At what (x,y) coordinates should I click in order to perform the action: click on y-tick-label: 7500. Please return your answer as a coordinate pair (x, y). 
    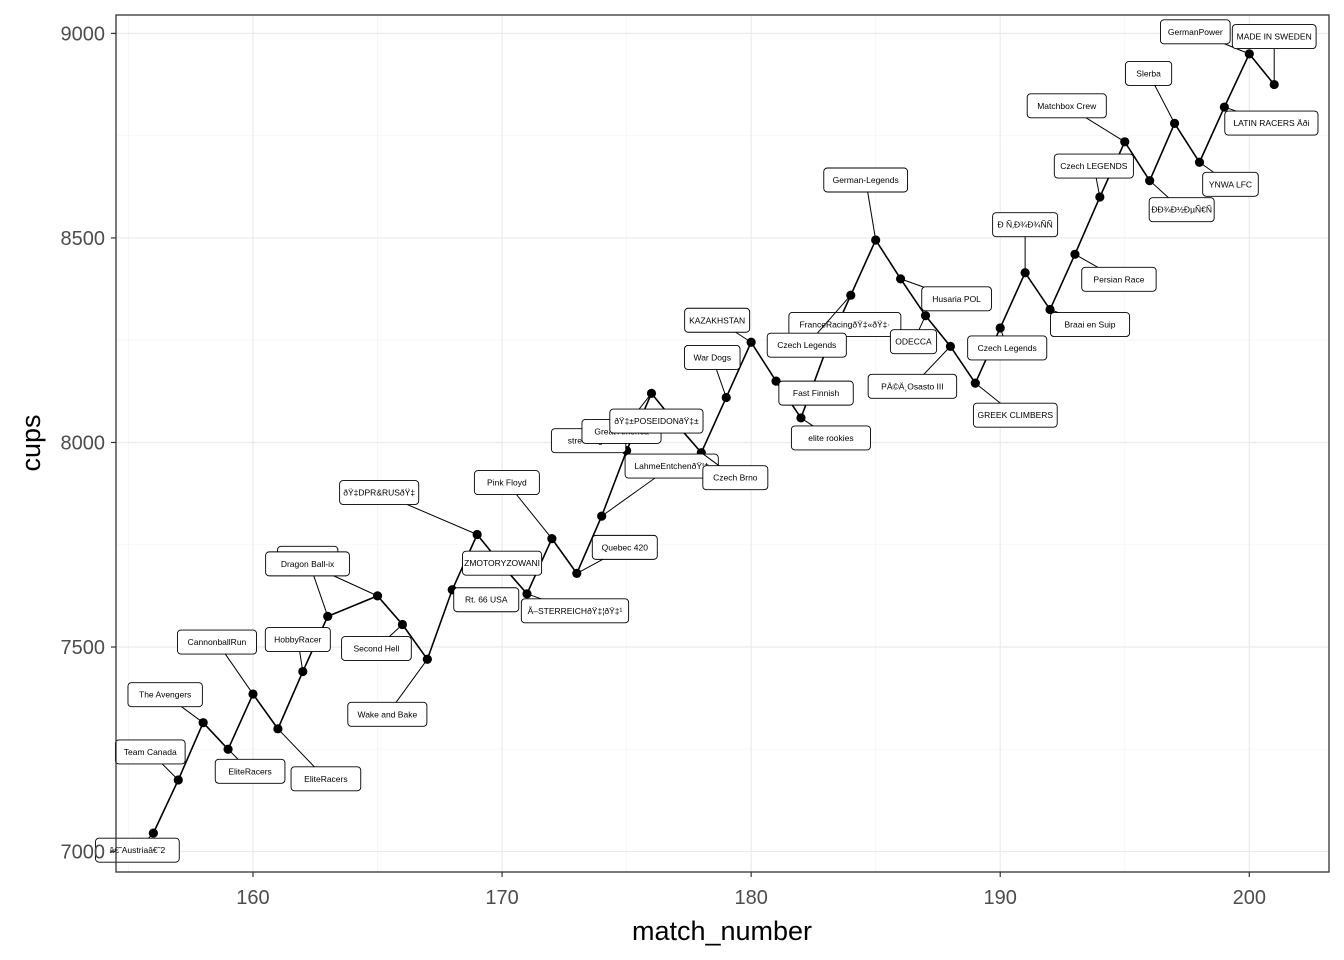
    Looking at the image, I should click on (83, 648).